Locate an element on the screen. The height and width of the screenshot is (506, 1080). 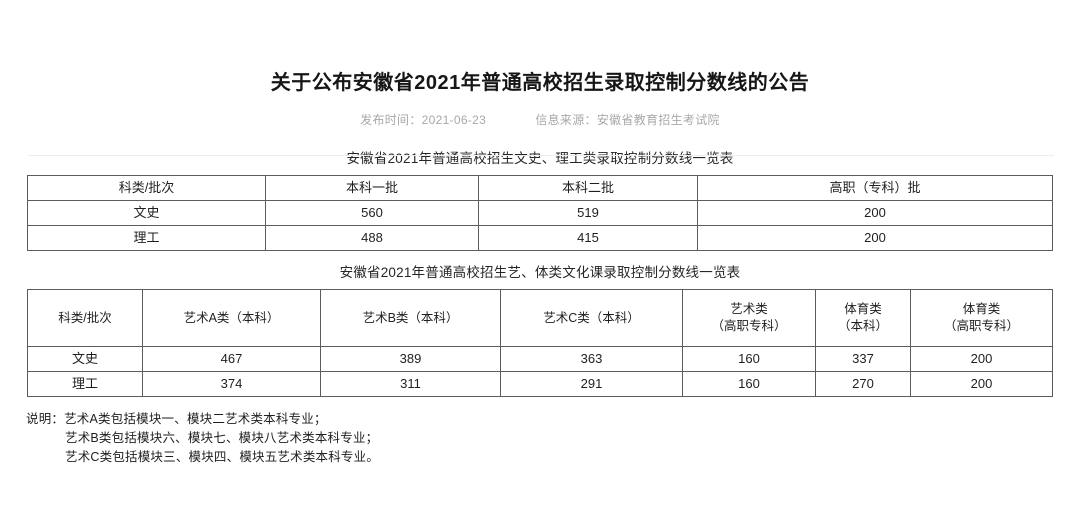
table-1-row-0-category: 文史 is located at coordinates (146, 213).